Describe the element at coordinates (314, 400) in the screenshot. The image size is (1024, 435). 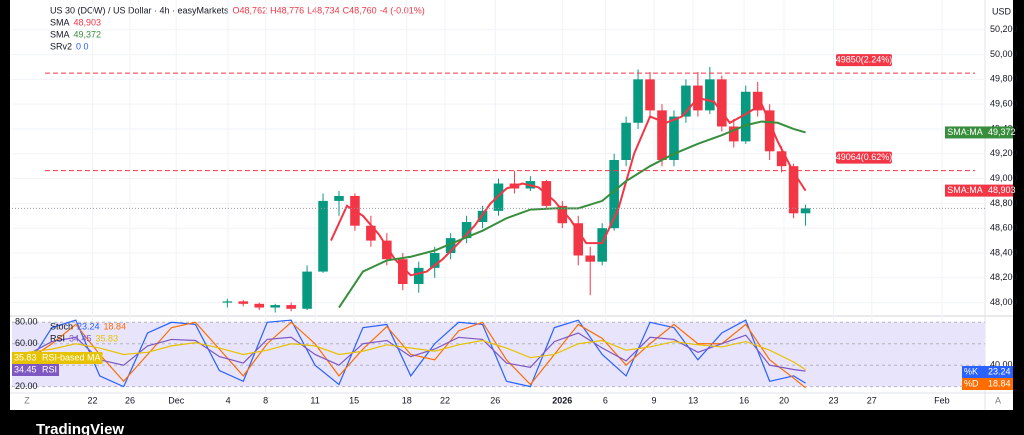
I see `x-tick-label: 11` at that location.